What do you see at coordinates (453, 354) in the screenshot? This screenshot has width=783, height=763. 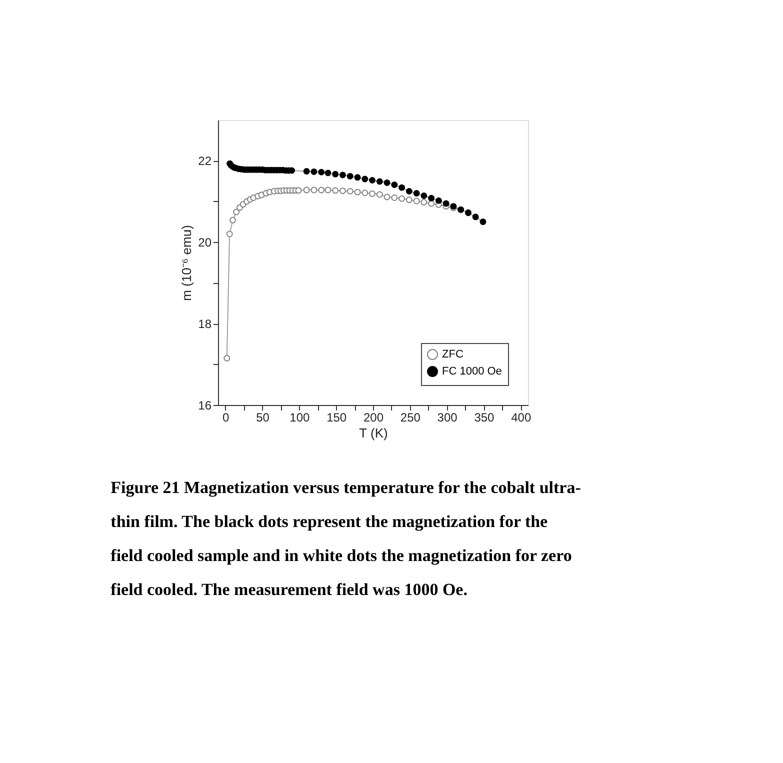 I see `legend-label: ZFC` at bounding box center [453, 354].